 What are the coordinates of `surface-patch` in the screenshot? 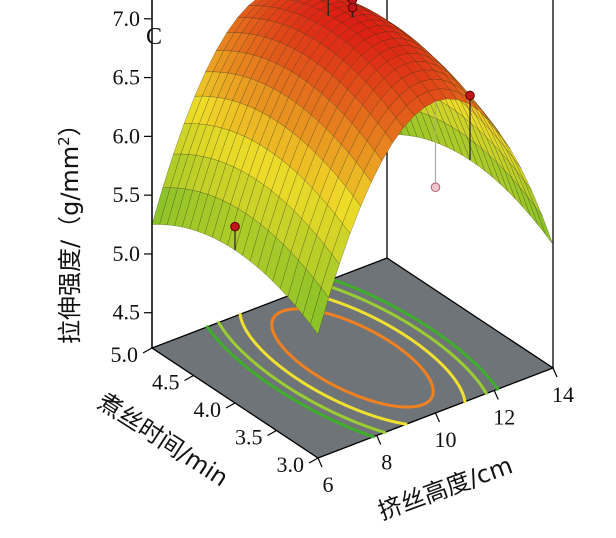 It's located at (319, 311).